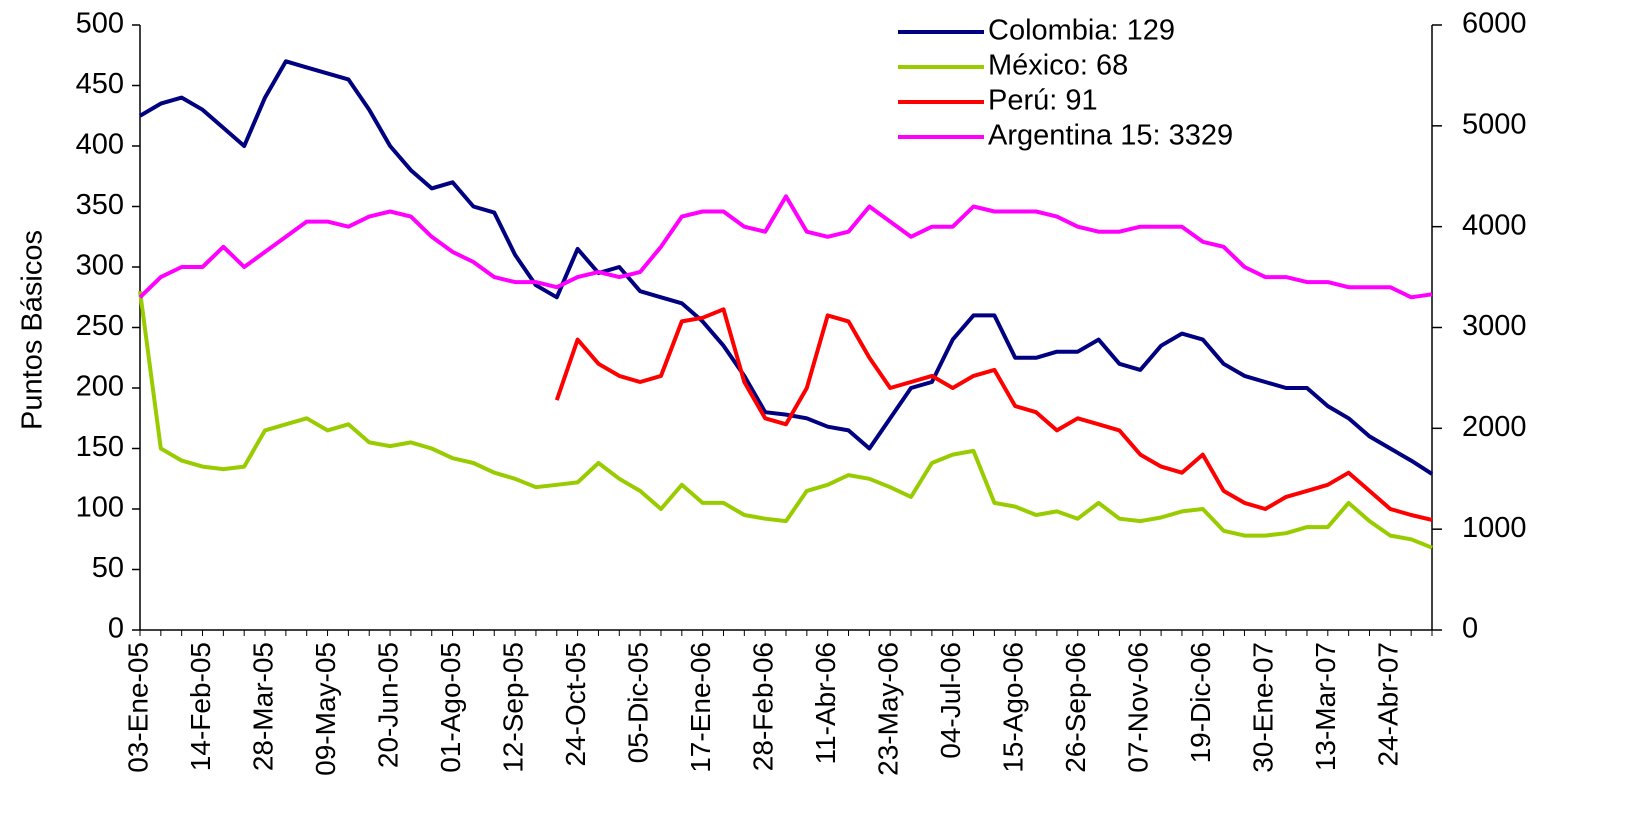 The height and width of the screenshot is (829, 1648). What do you see at coordinates (100, 205) in the screenshot?
I see `y-tick-label: 350` at bounding box center [100, 205].